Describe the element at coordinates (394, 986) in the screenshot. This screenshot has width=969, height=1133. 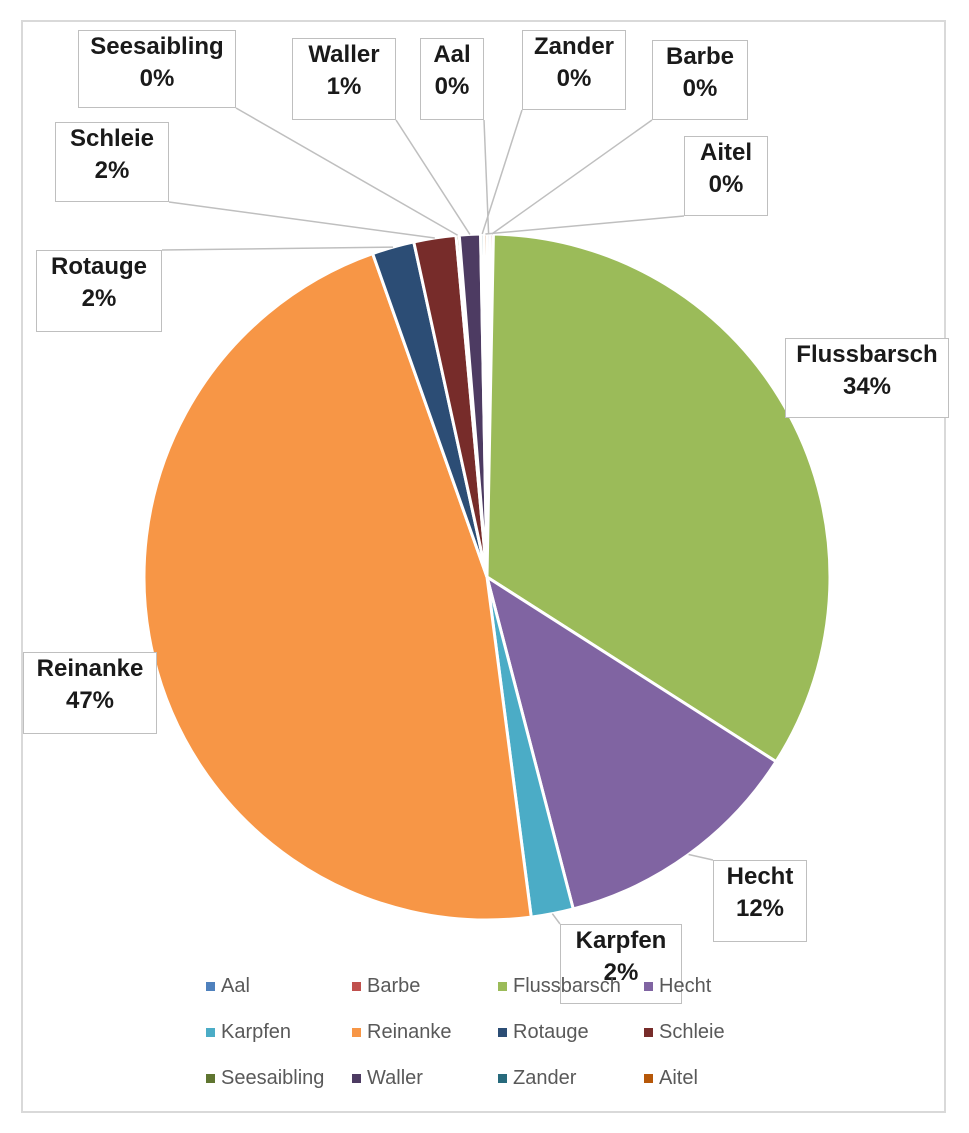
I see `legend-label: Barbe` at that location.